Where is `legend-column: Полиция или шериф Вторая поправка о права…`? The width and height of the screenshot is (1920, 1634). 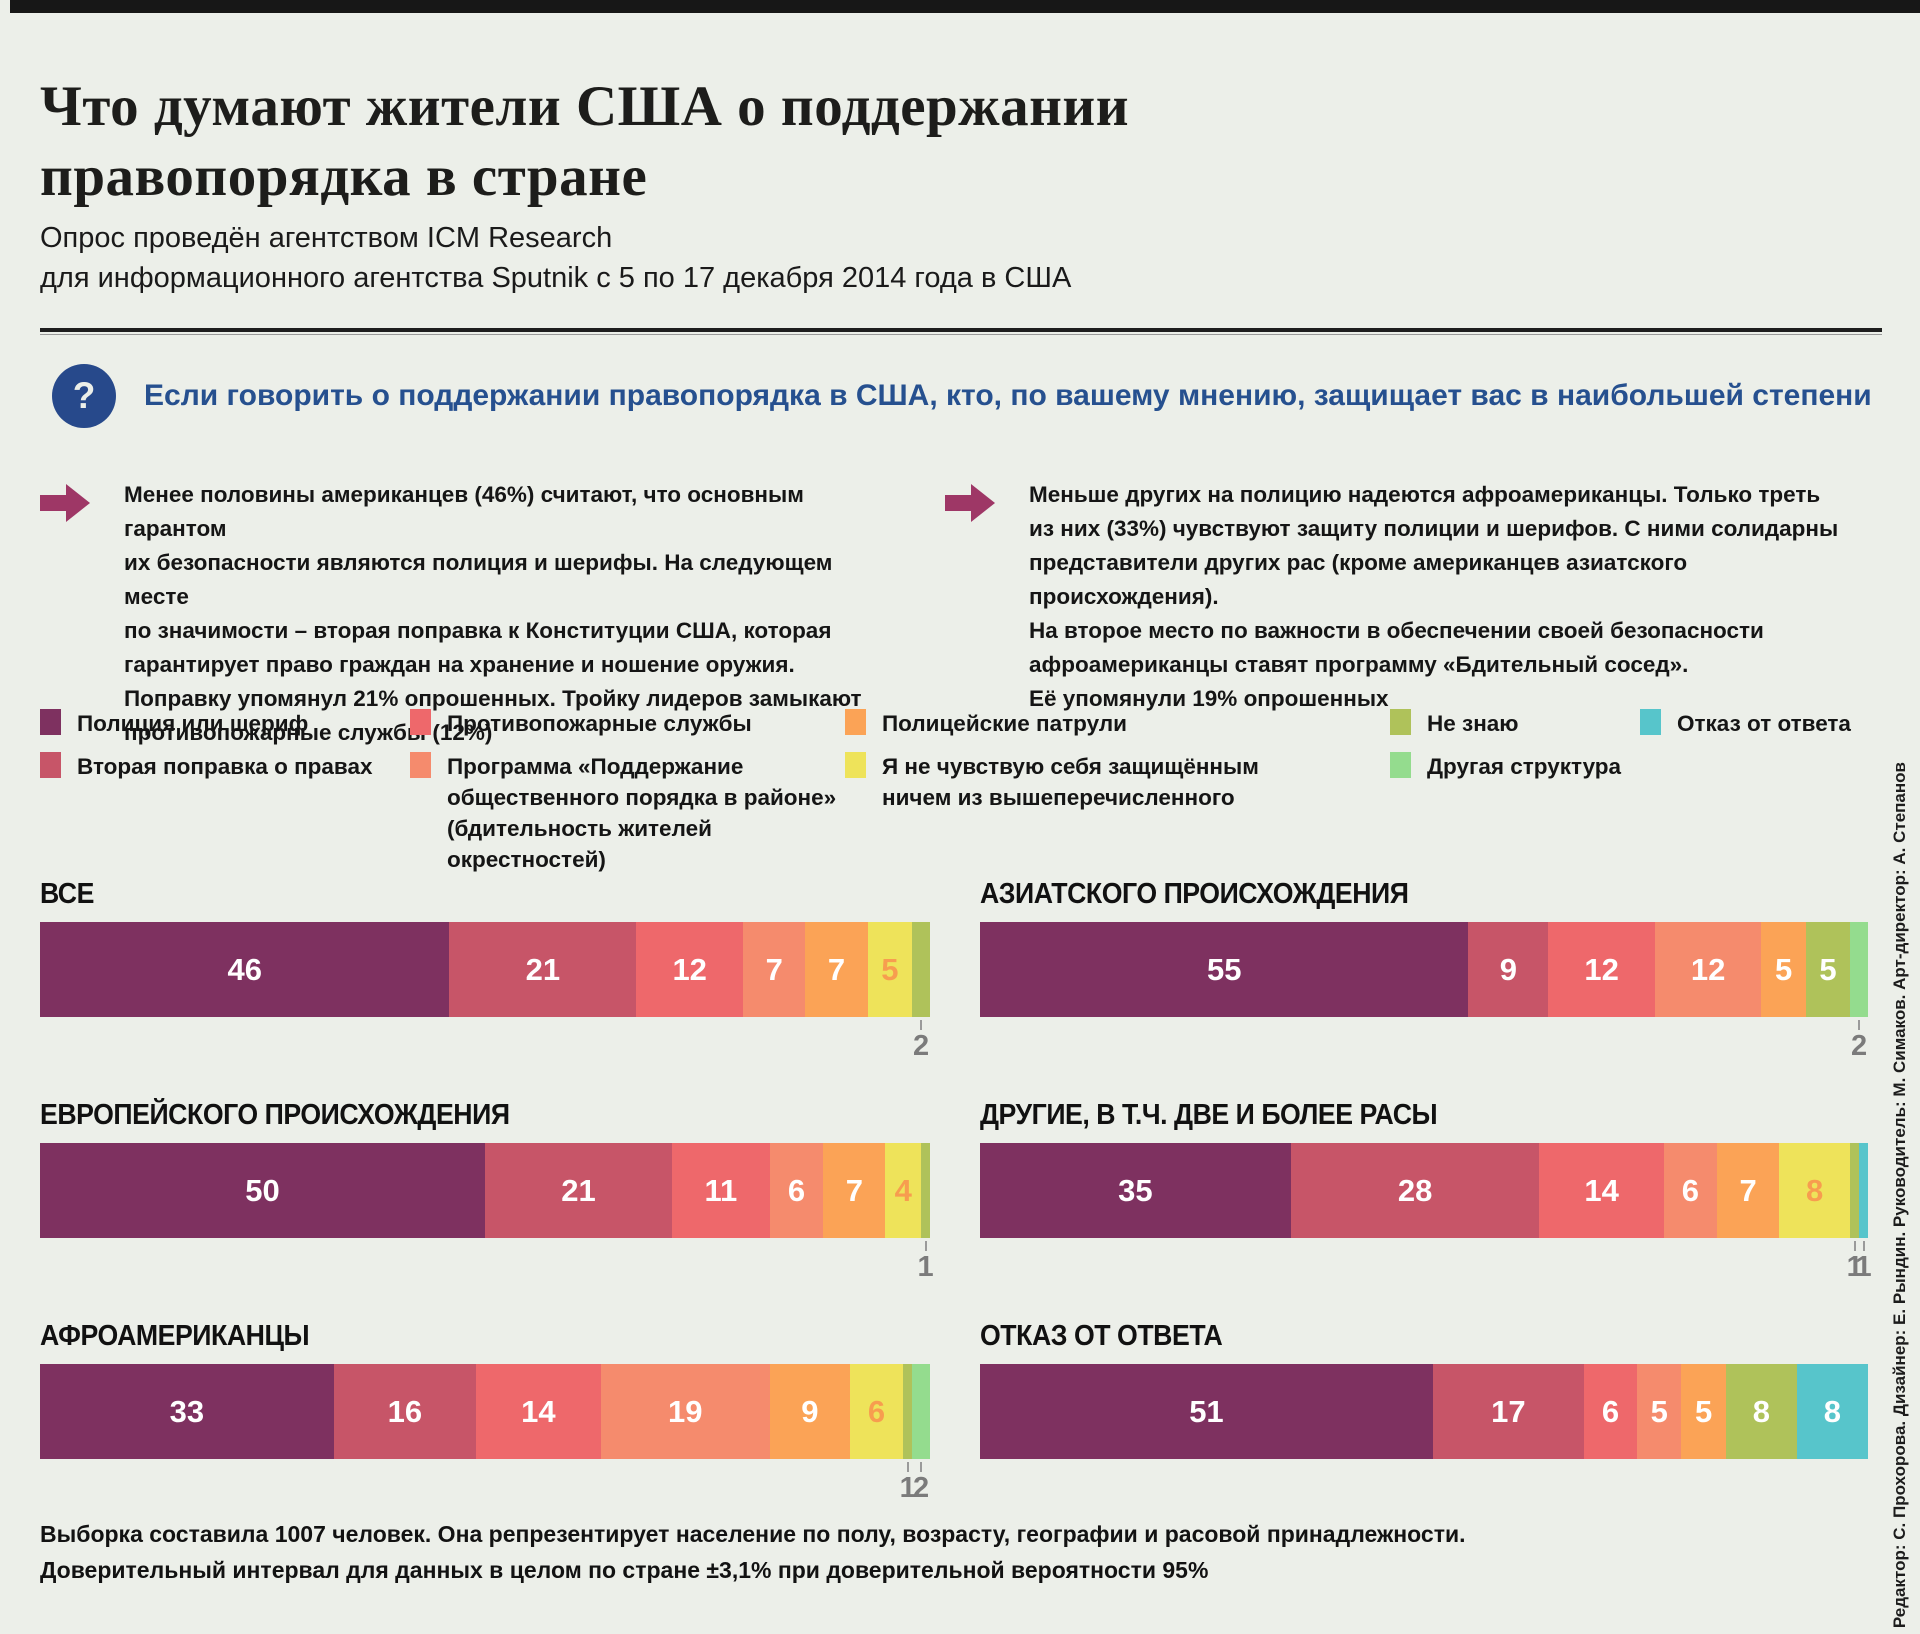 legend-column: Полиция или шериф Вторая поправка о права… is located at coordinates (225, 791).